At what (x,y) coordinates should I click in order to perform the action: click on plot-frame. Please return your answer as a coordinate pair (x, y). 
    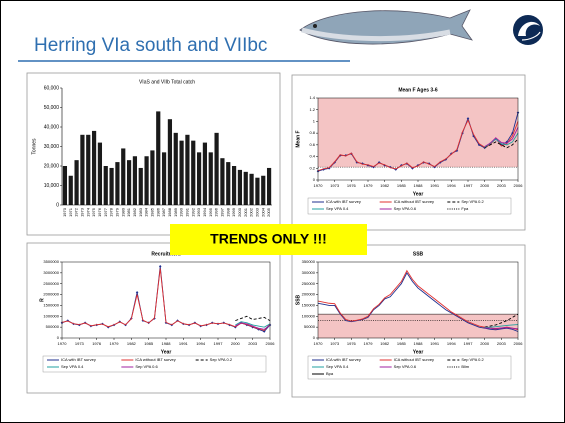
    Looking at the image, I should click on (166, 300).